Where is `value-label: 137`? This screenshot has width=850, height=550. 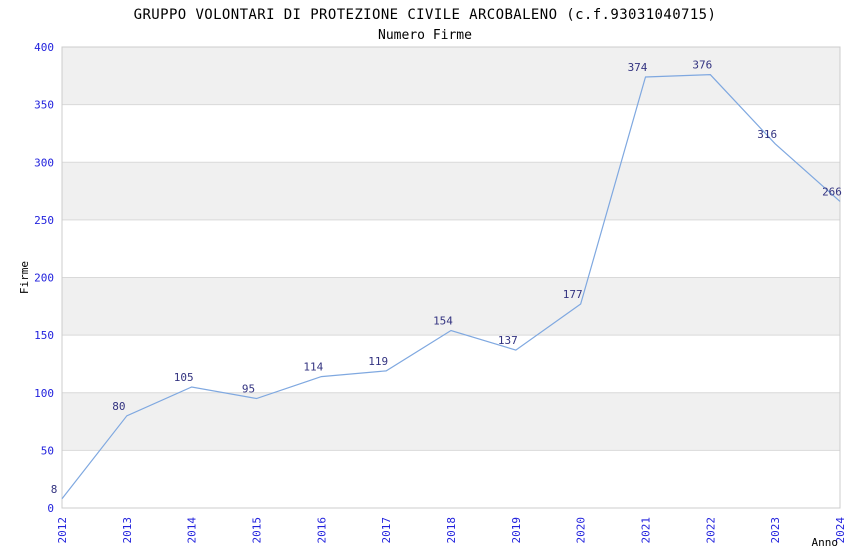
value-label: 137 is located at coordinates (508, 340).